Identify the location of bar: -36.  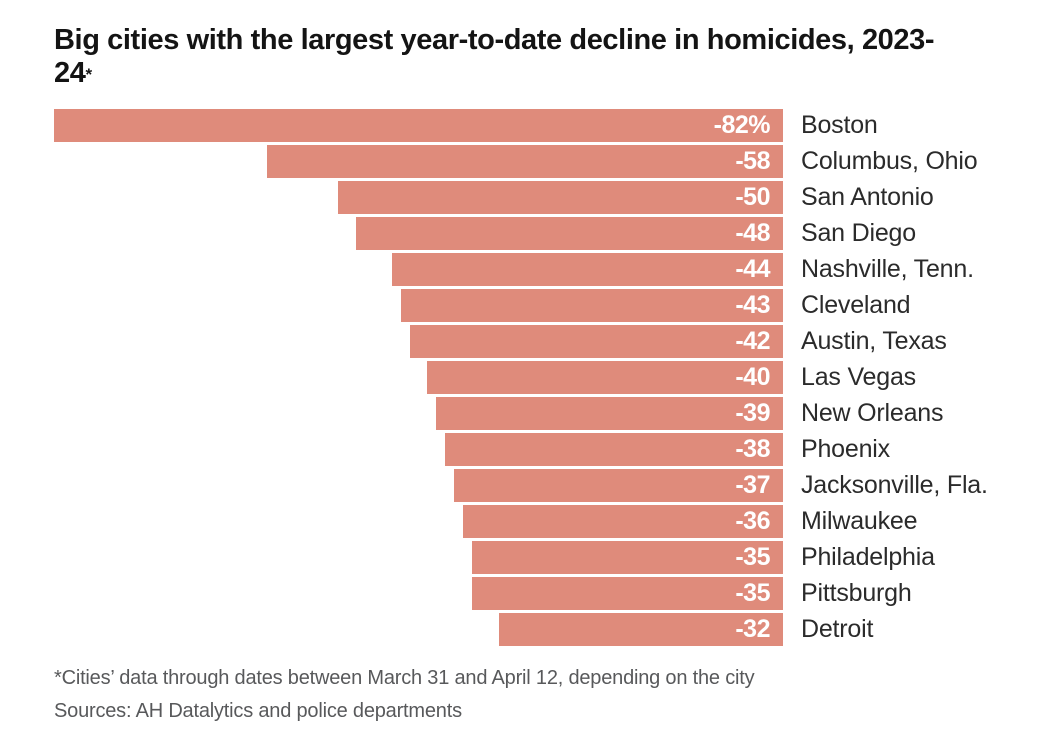
(623, 521).